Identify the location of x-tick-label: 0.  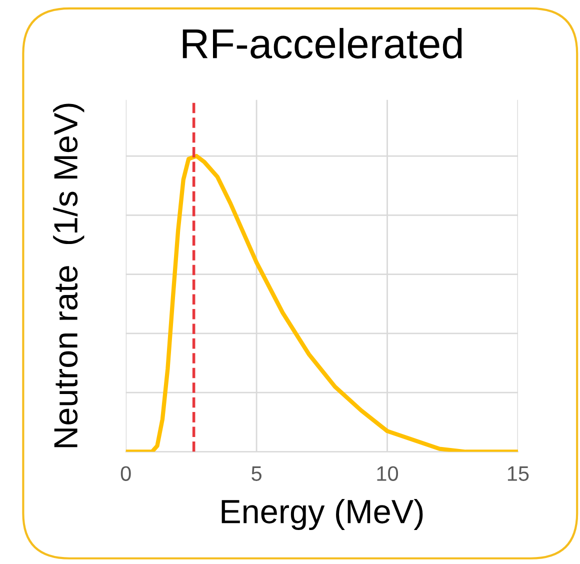
(125, 473).